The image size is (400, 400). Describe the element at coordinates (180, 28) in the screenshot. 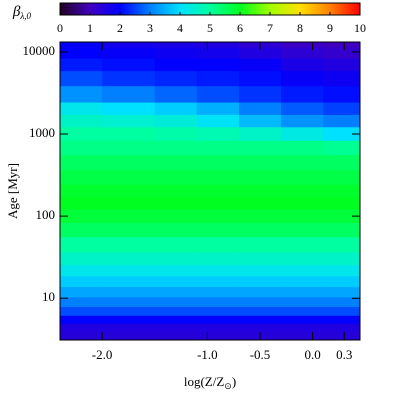

I see `colorbar-tick-label: 4` at that location.